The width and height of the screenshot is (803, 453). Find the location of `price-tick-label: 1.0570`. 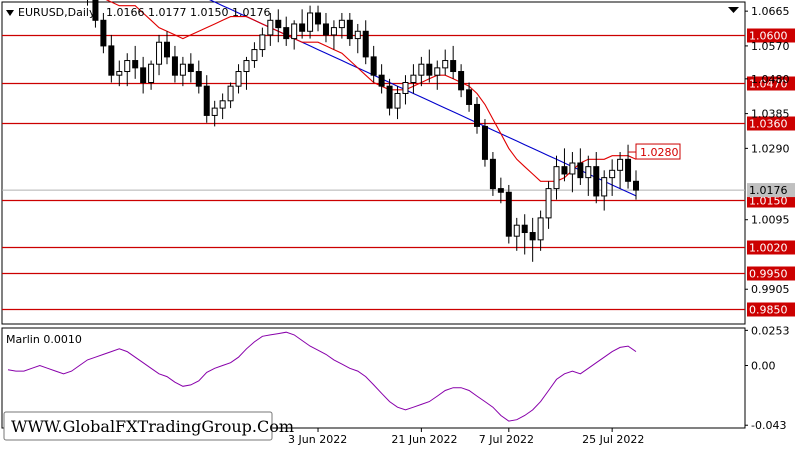

price-tick-label: 1.0570 is located at coordinates (770, 46).